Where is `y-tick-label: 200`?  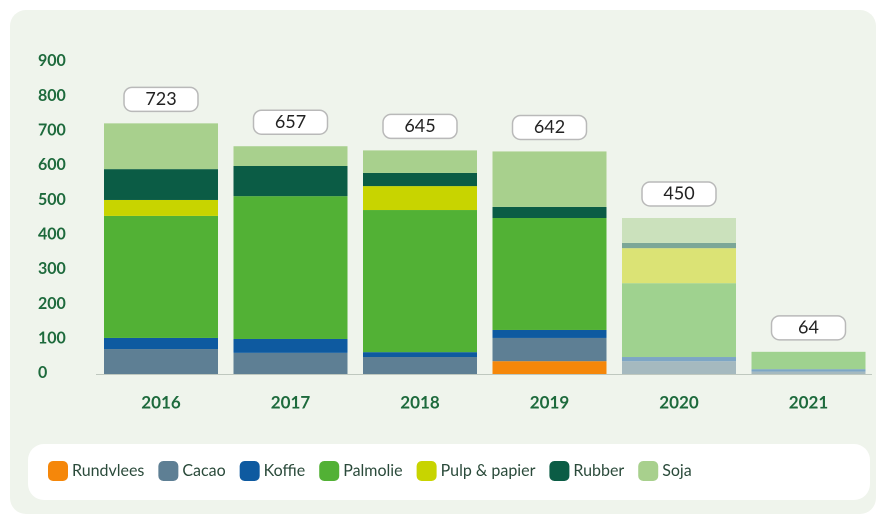
y-tick-label: 200 is located at coordinates (52, 303).